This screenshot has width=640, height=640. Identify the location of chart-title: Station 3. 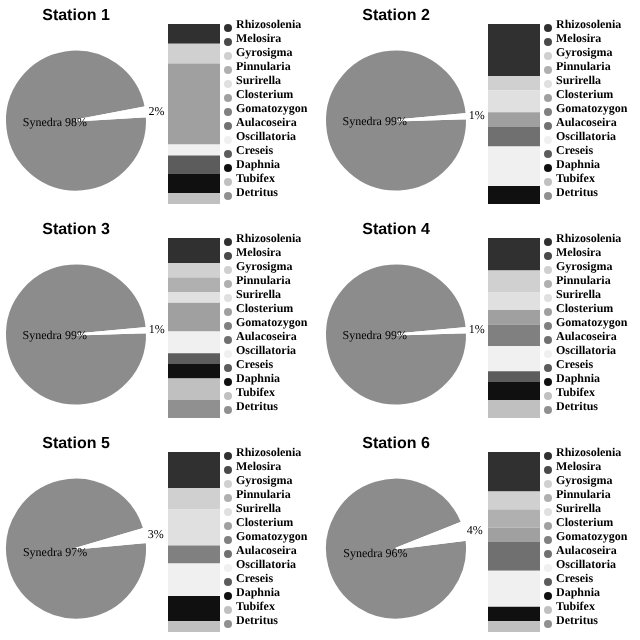
(76, 229).